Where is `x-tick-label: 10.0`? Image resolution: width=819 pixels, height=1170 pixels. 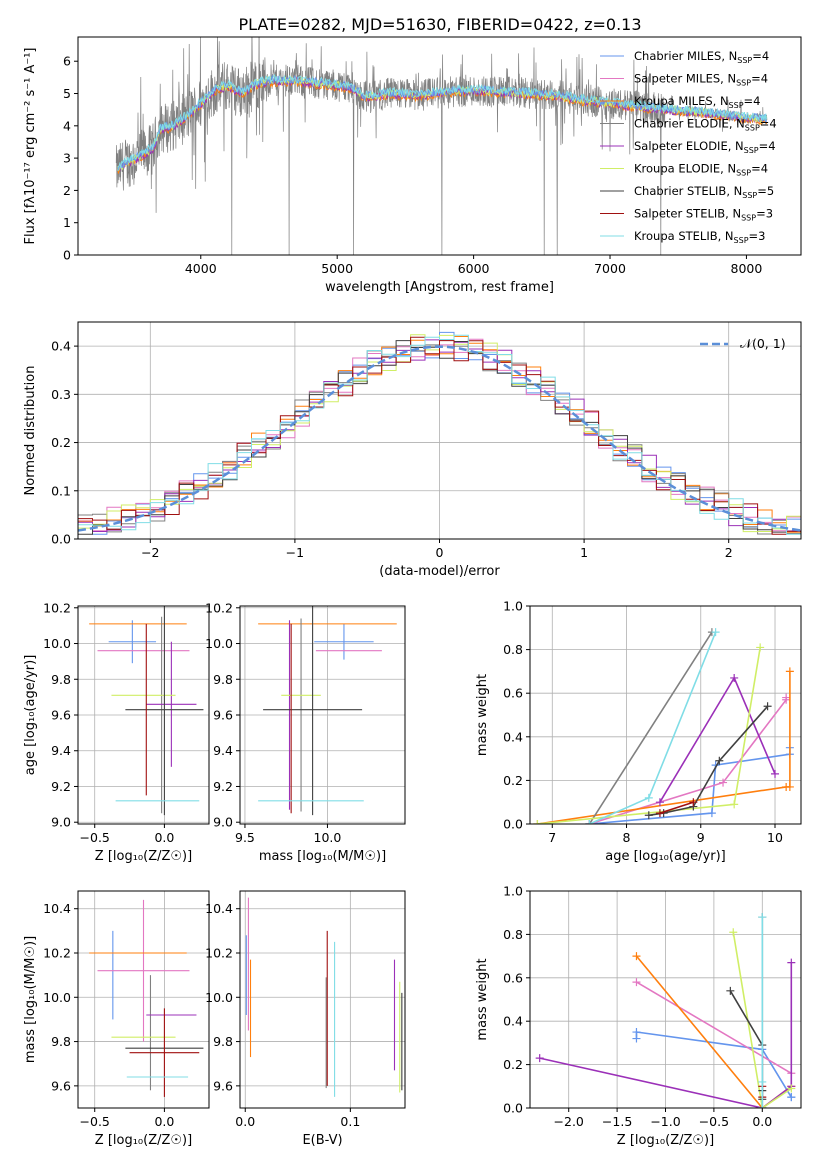
x-tick-label: 10.0 is located at coordinates (328, 837).